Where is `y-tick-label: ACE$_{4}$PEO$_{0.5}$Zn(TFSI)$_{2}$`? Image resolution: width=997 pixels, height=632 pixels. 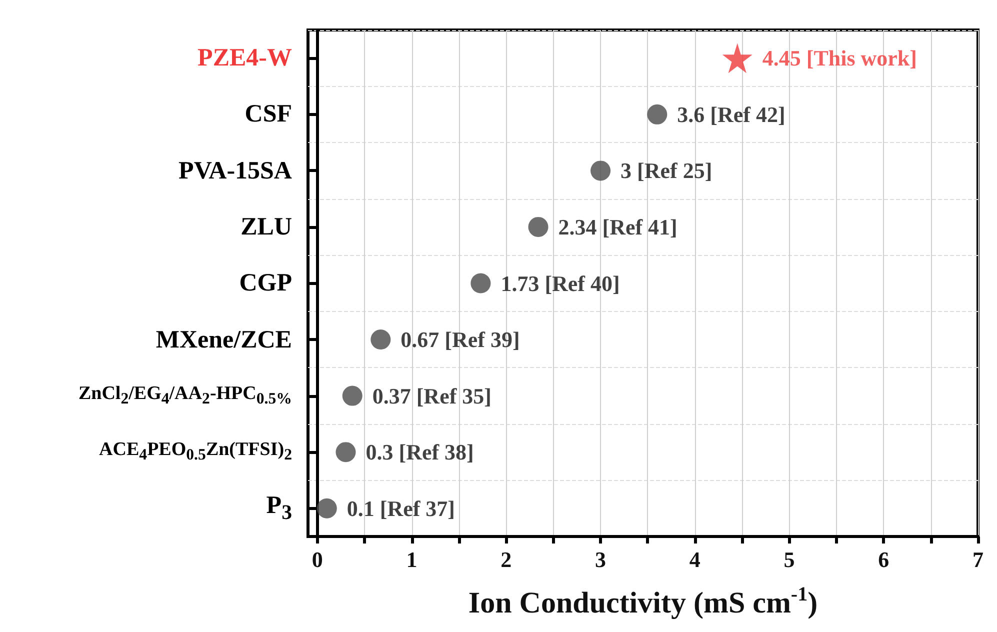
y-tick-label: ACE$_{4}$PEO$_{0.5}$Zn(TFSI)$_{2}$ is located at coordinates (195, 451).